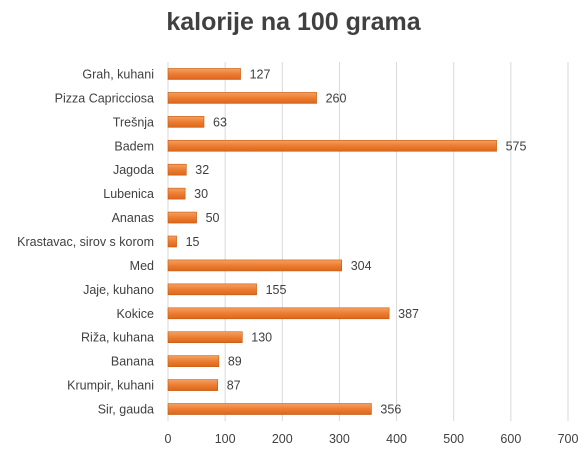 This screenshot has height=450, width=587. I want to click on data-label: 50, so click(213, 218).